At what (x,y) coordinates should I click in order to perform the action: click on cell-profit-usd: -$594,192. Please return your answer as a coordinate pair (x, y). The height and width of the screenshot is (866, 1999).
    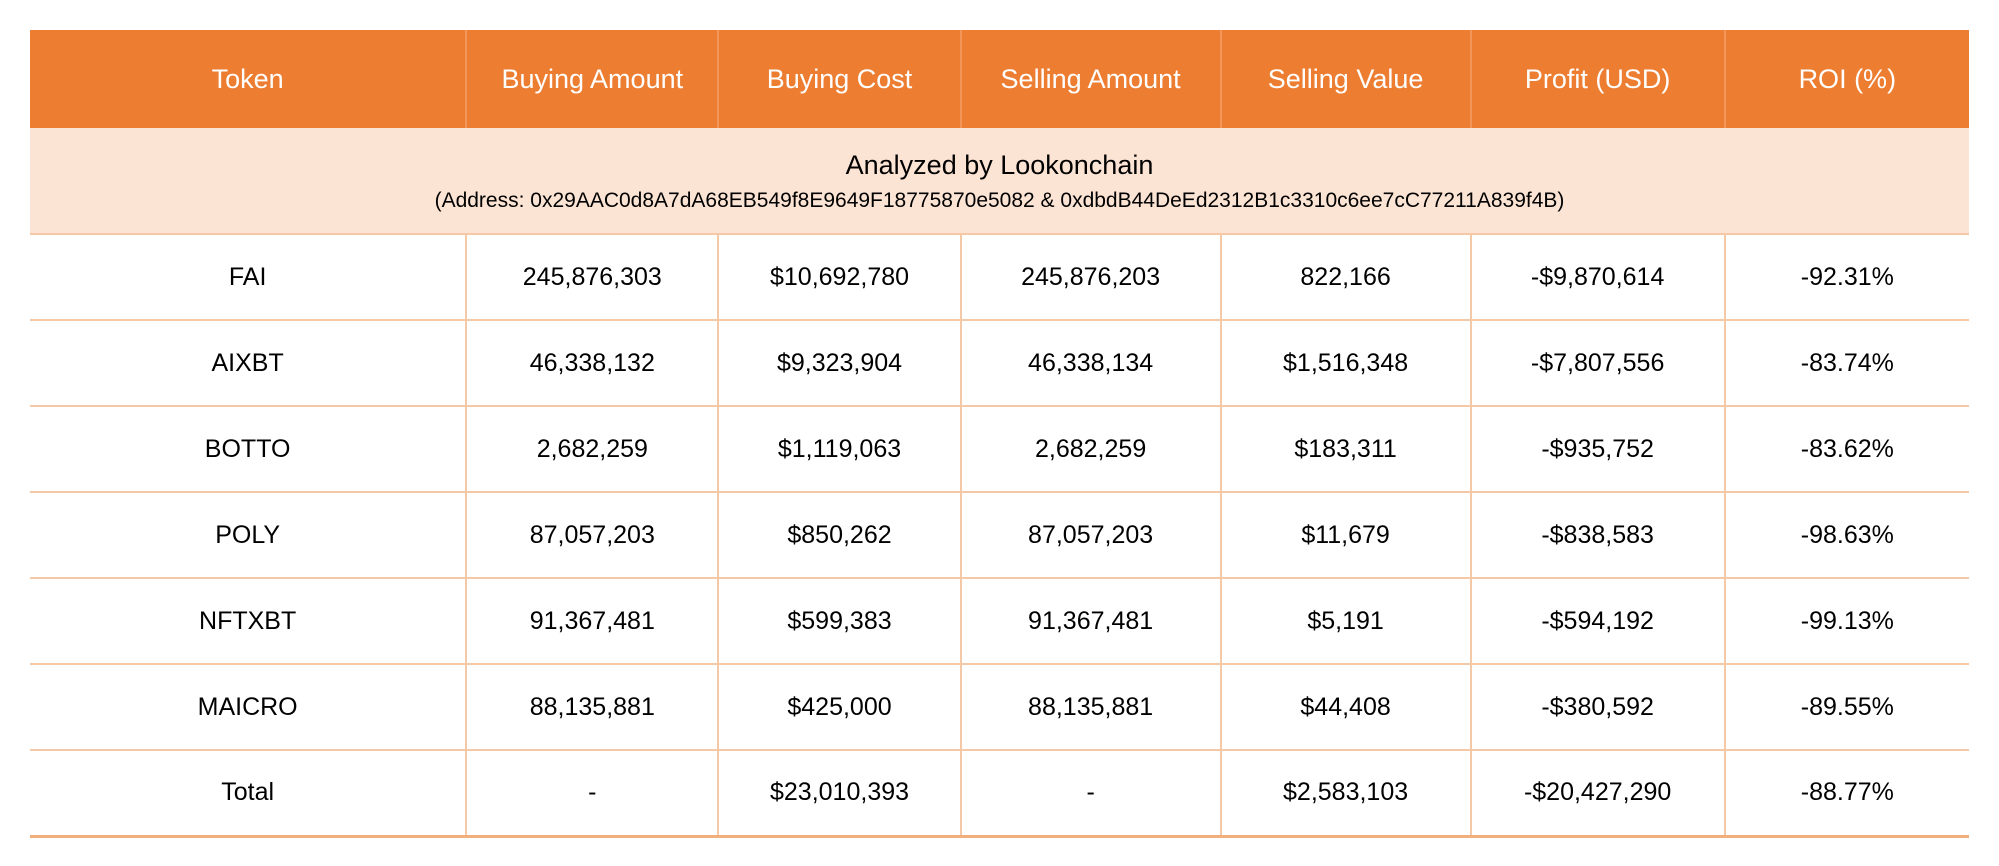
    Looking at the image, I should click on (1598, 621).